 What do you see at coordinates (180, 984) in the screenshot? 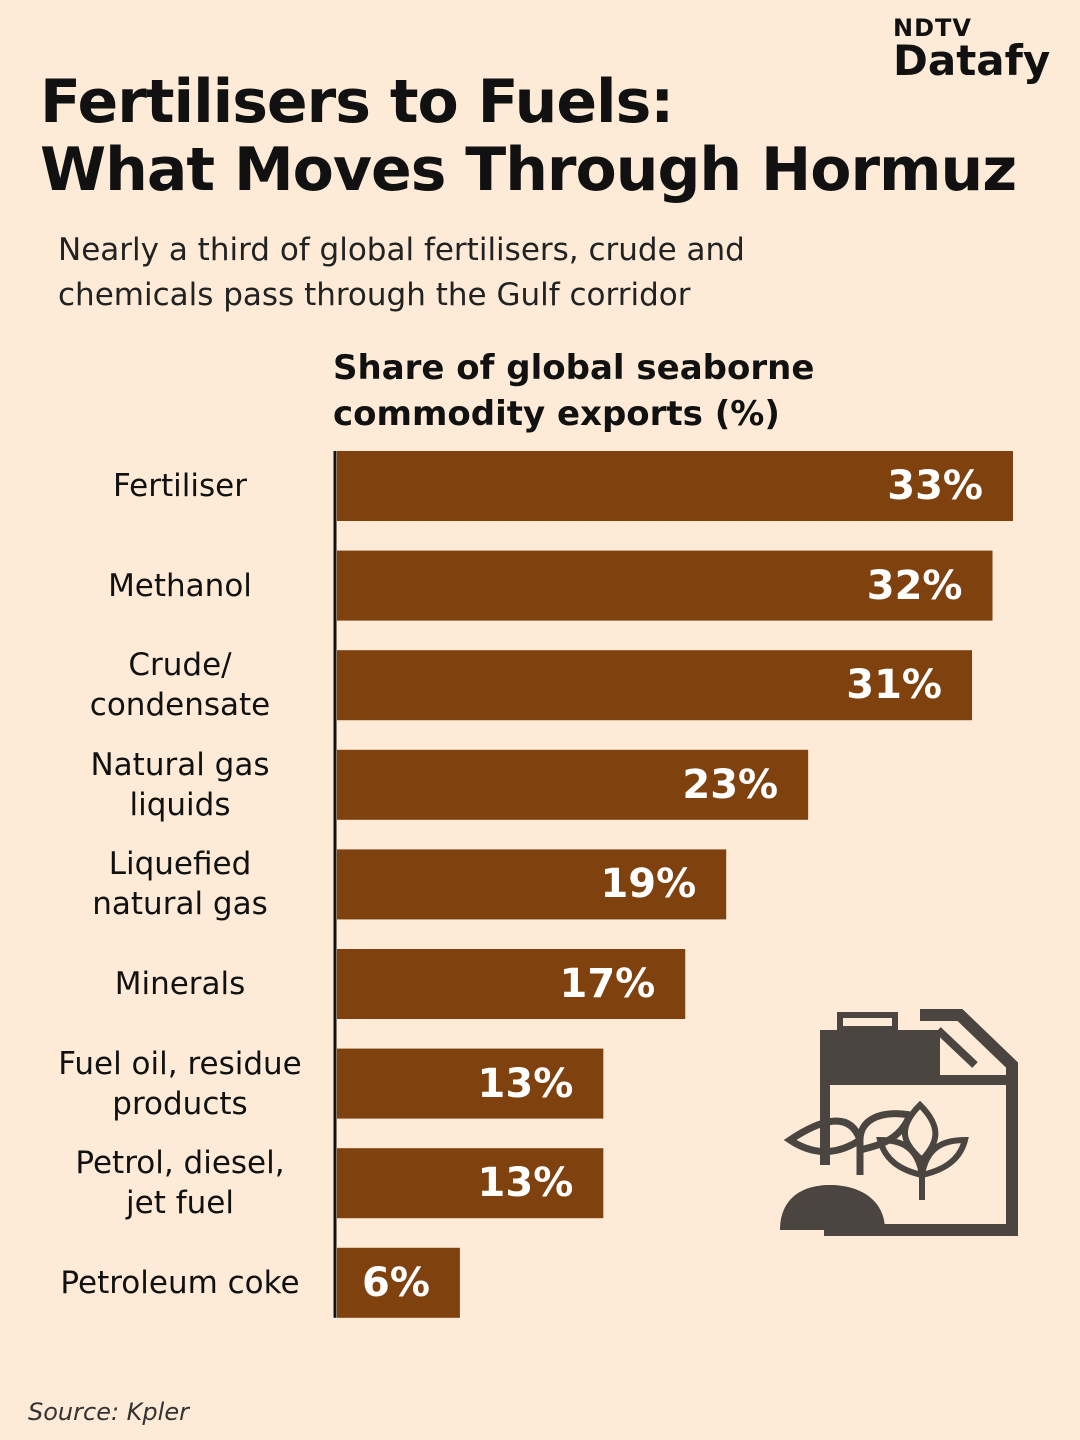
I see `category-label: Minerals` at bounding box center [180, 984].